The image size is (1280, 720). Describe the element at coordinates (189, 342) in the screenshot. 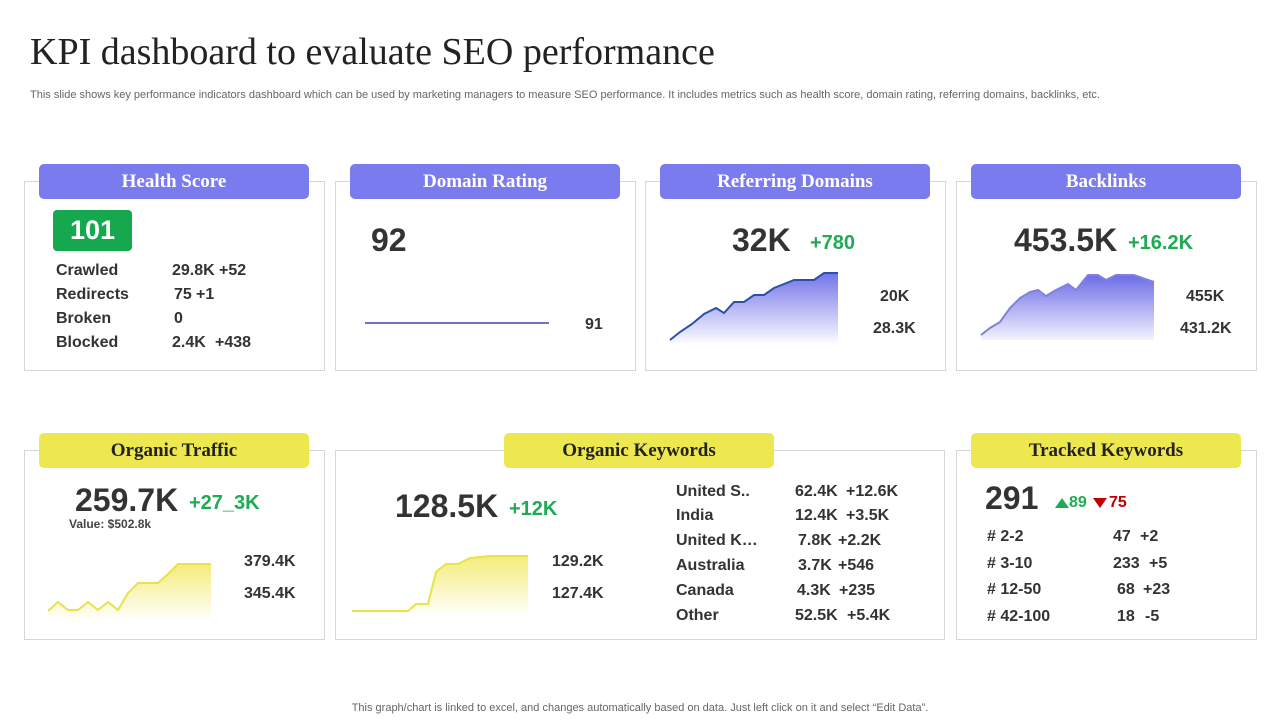

I see `health-row-blocked-value: 2.4K` at that location.